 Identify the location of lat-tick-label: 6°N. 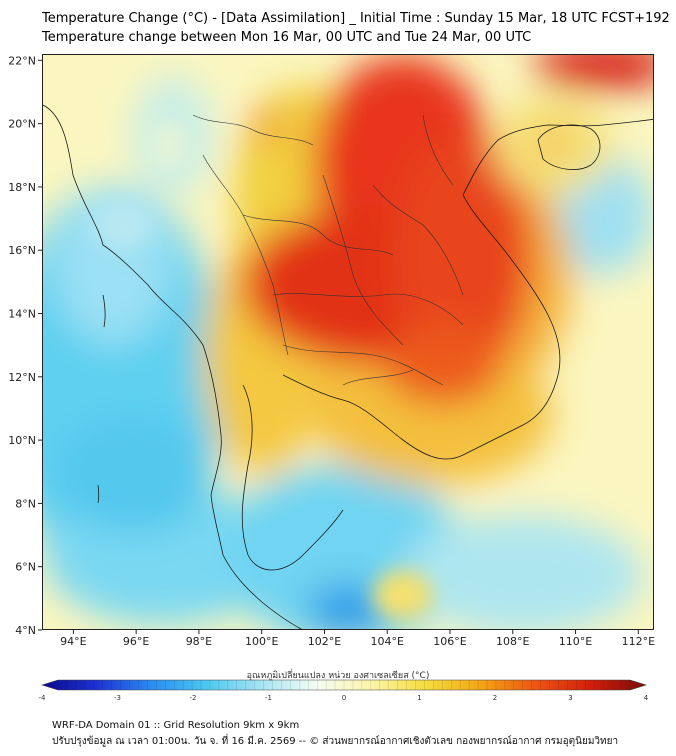
(25, 567).